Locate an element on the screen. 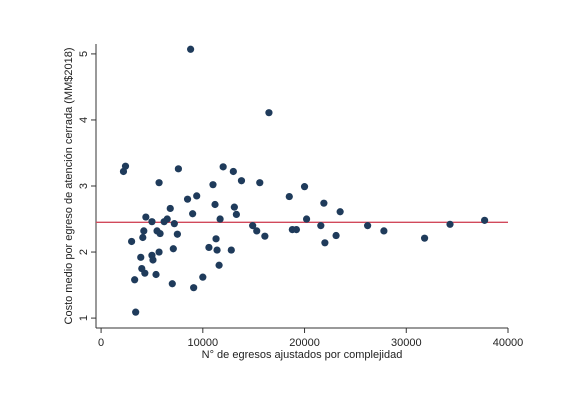  x-tick-label: 20000 is located at coordinates (304, 343).